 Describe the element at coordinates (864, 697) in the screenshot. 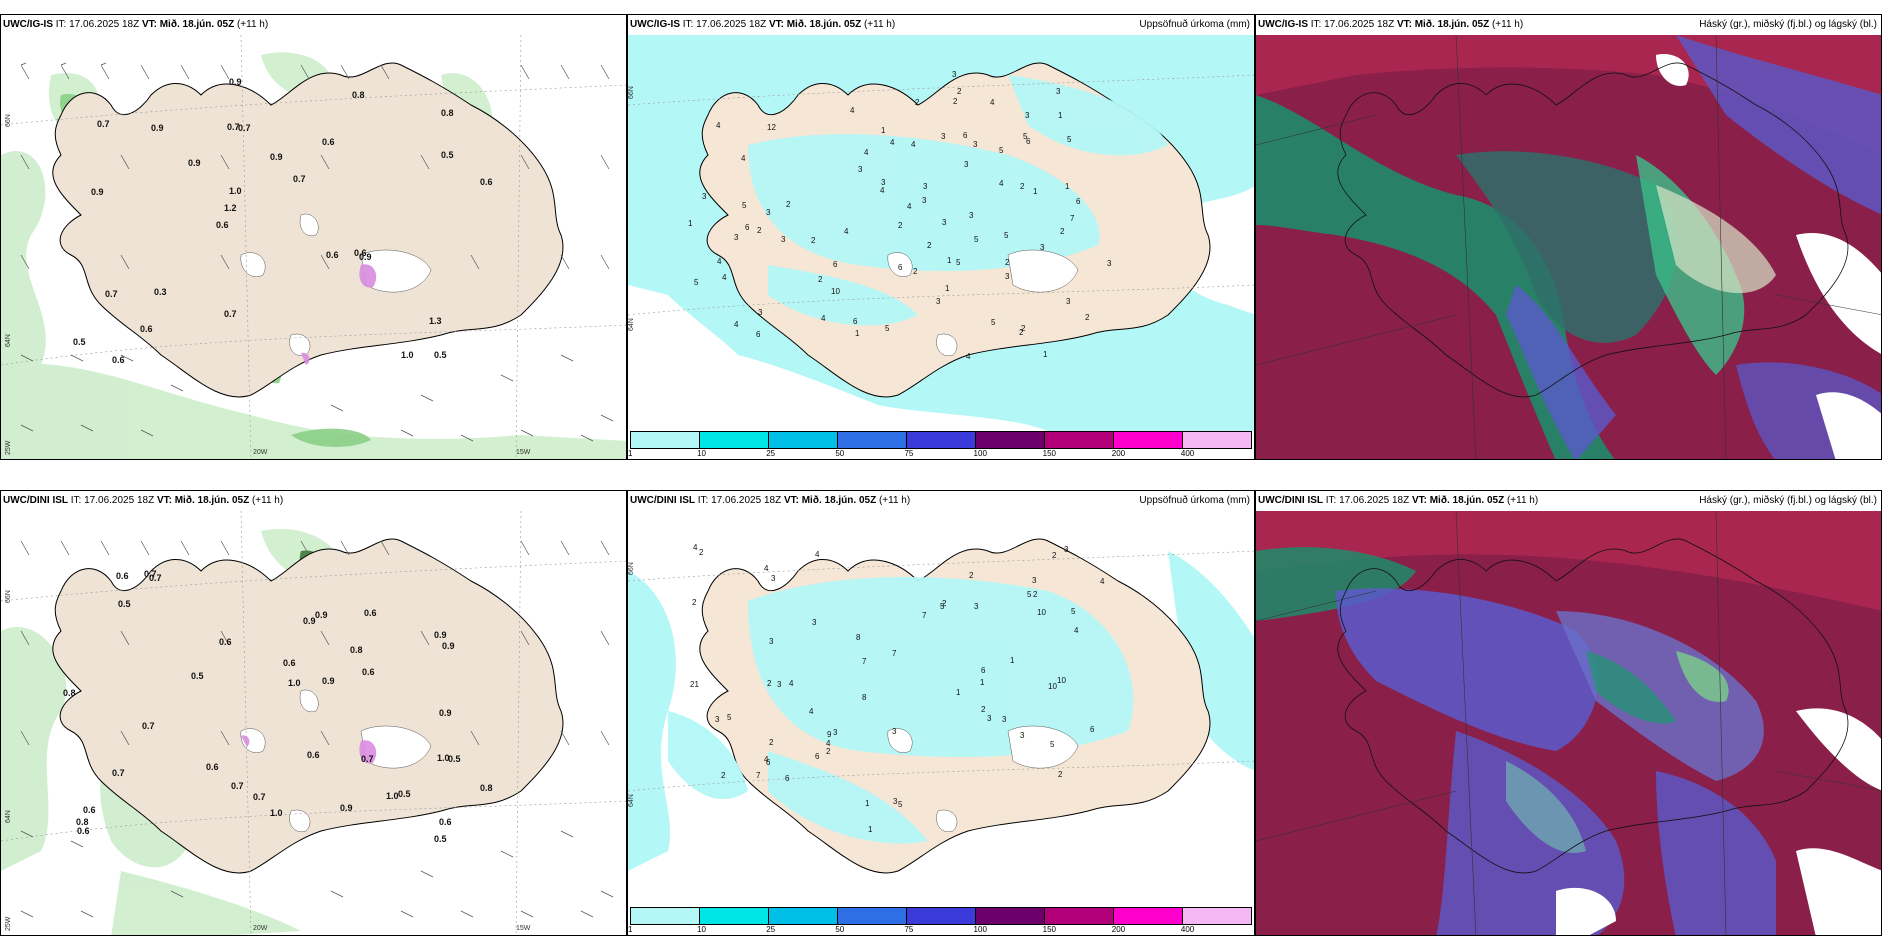

I see `map-value-label: 8` at that location.